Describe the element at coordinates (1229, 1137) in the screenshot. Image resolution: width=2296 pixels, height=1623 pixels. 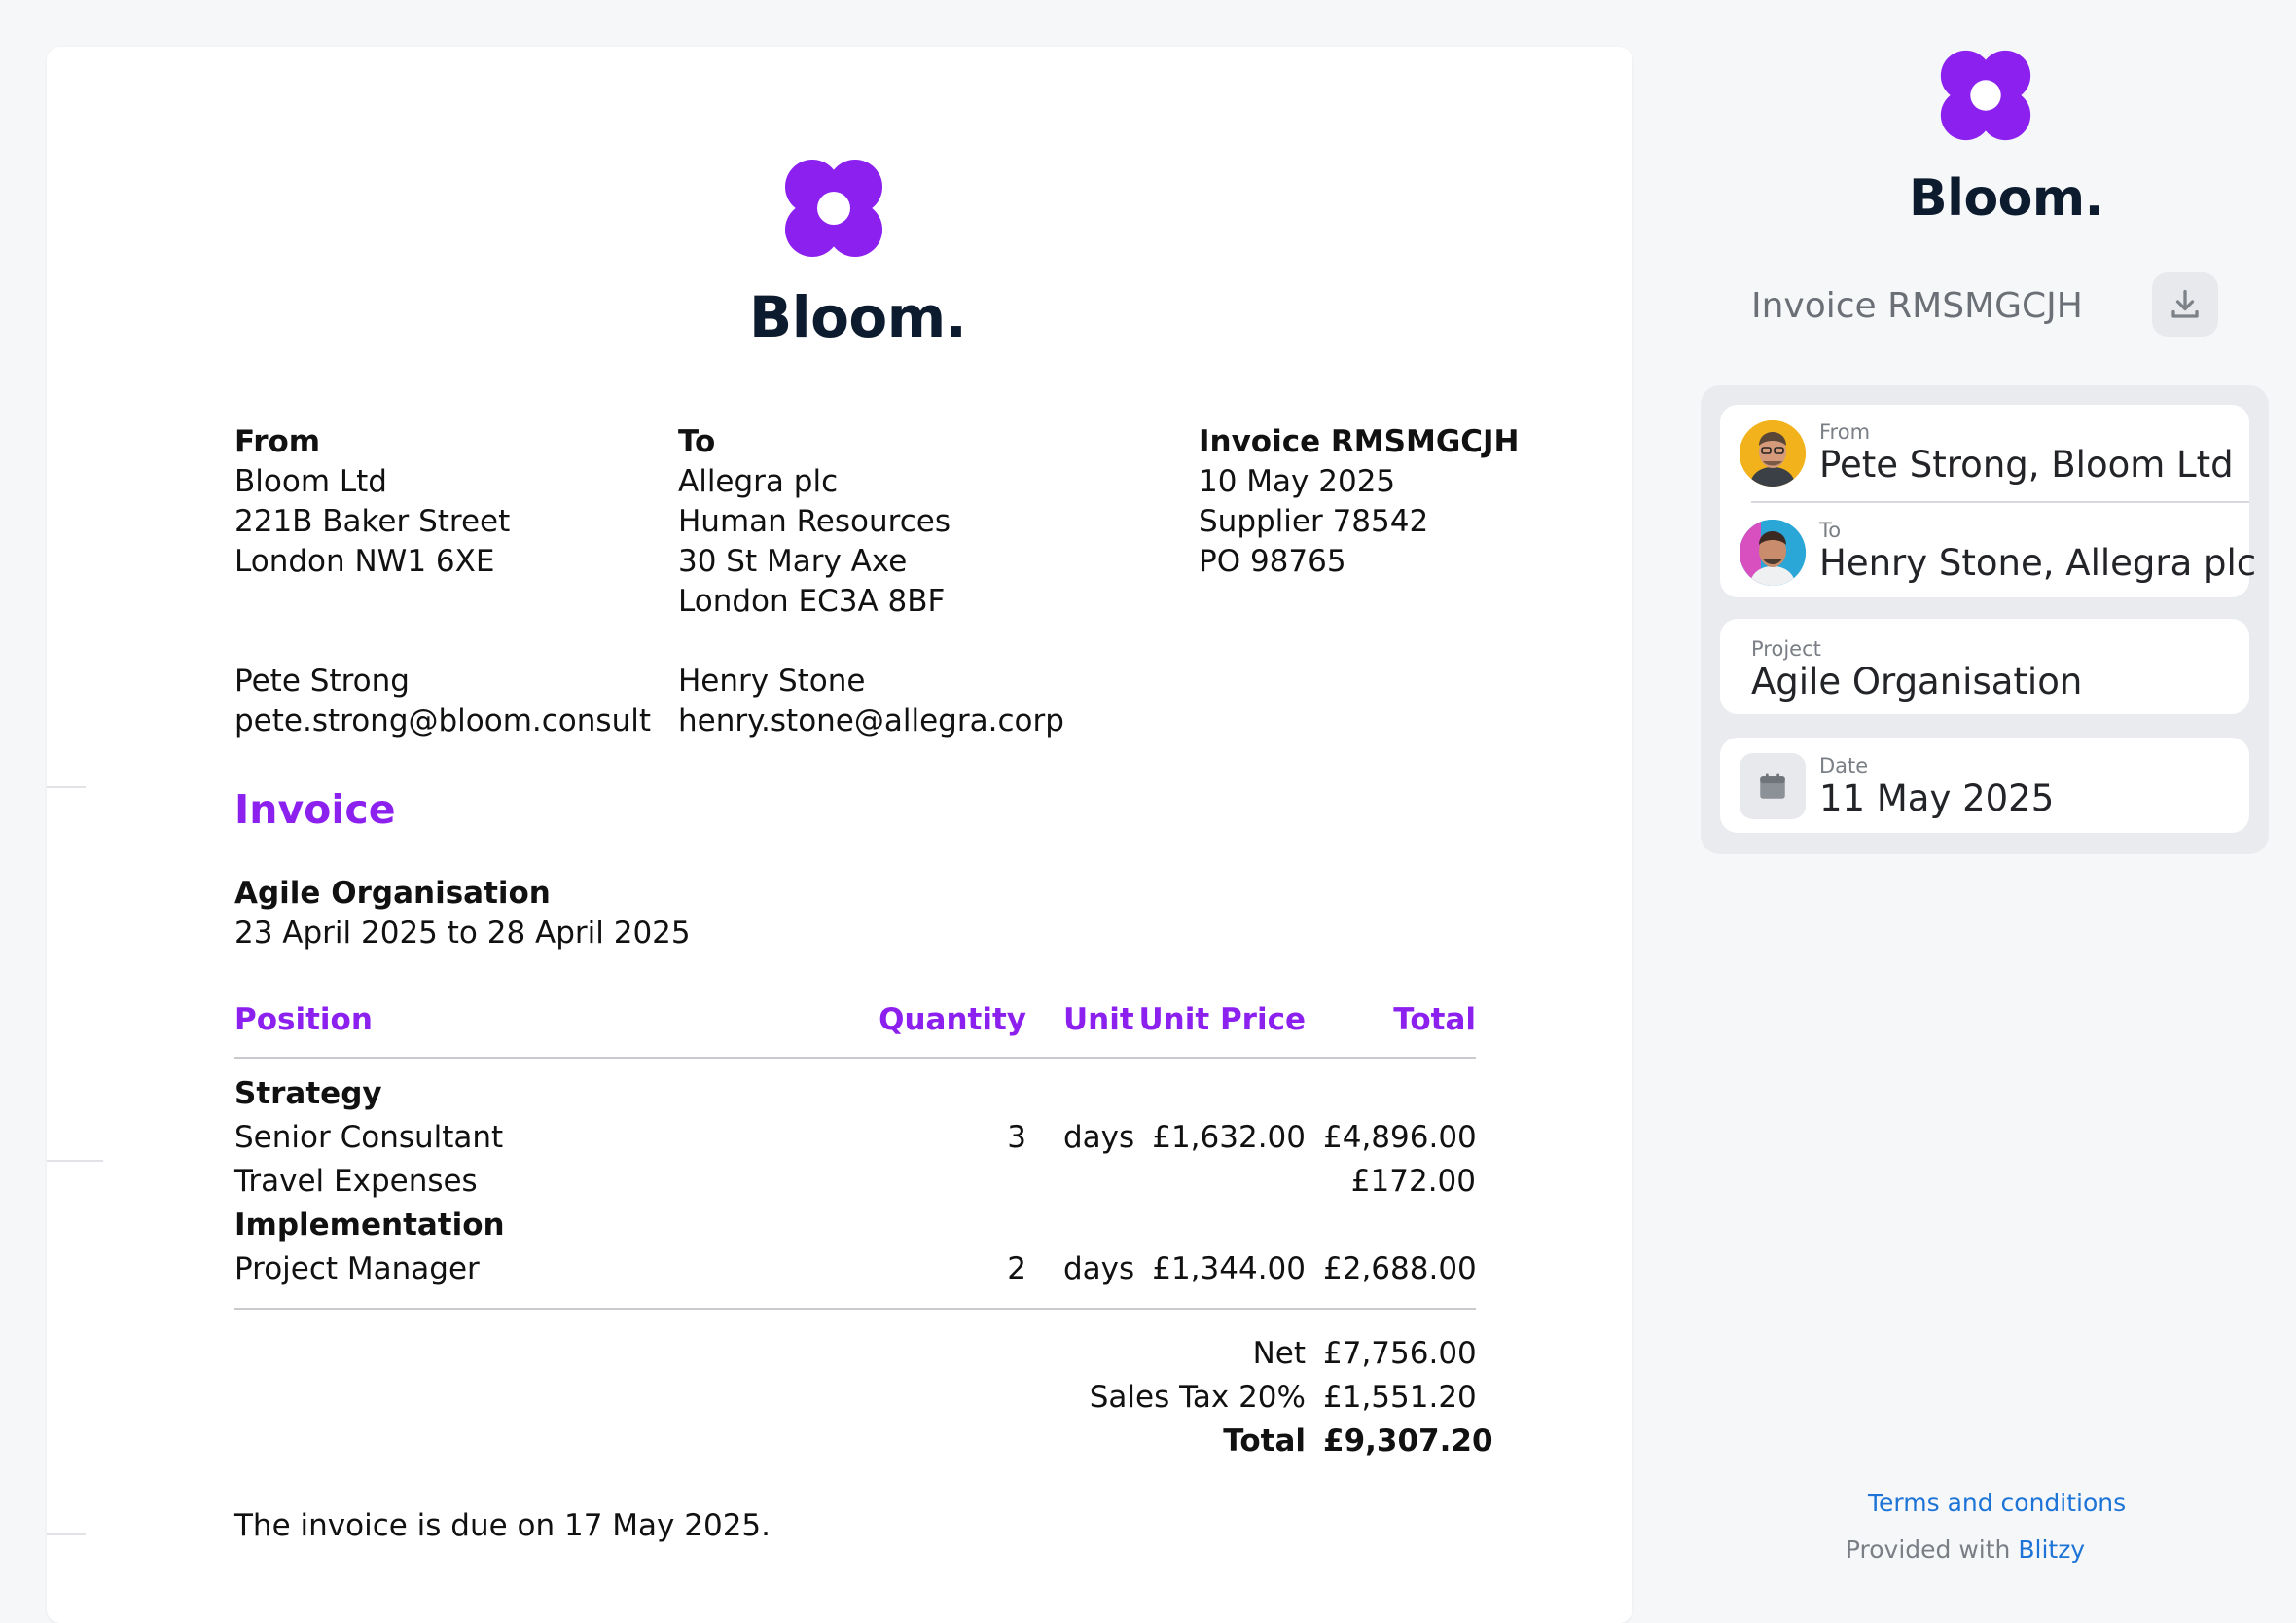
I see `line-unit-price: £1,632.00` at that location.